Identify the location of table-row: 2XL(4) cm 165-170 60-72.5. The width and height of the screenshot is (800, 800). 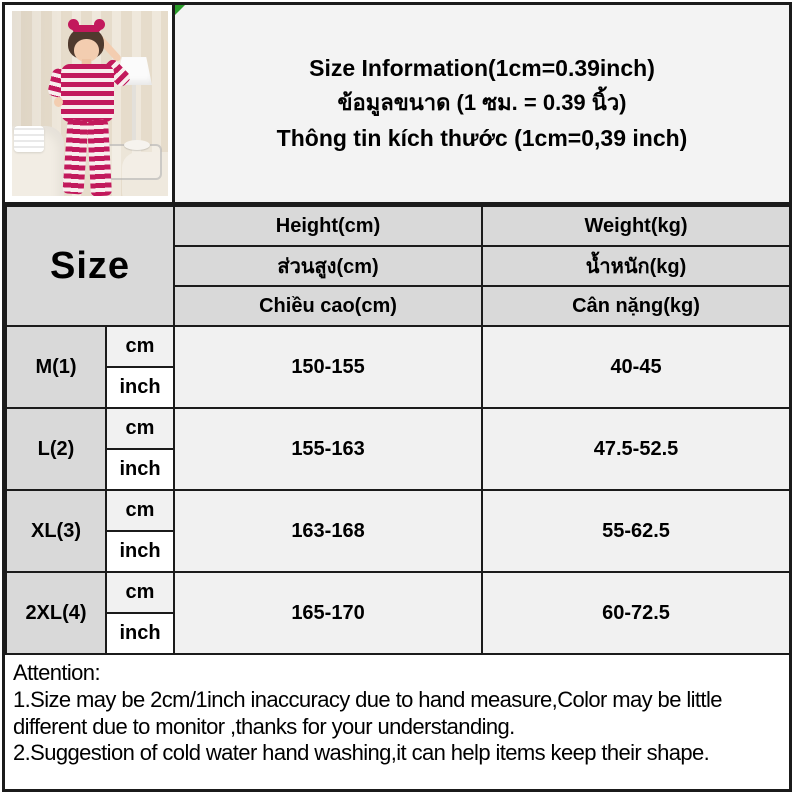
(398, 613).